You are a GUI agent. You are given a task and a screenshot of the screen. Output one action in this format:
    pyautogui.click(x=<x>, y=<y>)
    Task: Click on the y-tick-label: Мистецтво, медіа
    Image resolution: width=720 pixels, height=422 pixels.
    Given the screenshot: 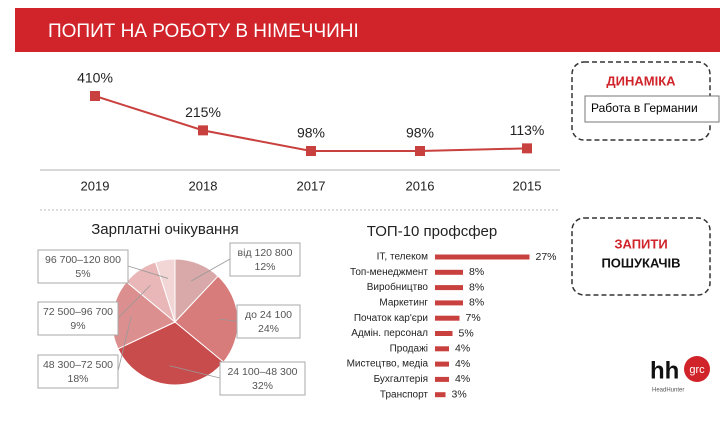 What is the action you would take?
    pyautogui.click(x=388, y=364)
    